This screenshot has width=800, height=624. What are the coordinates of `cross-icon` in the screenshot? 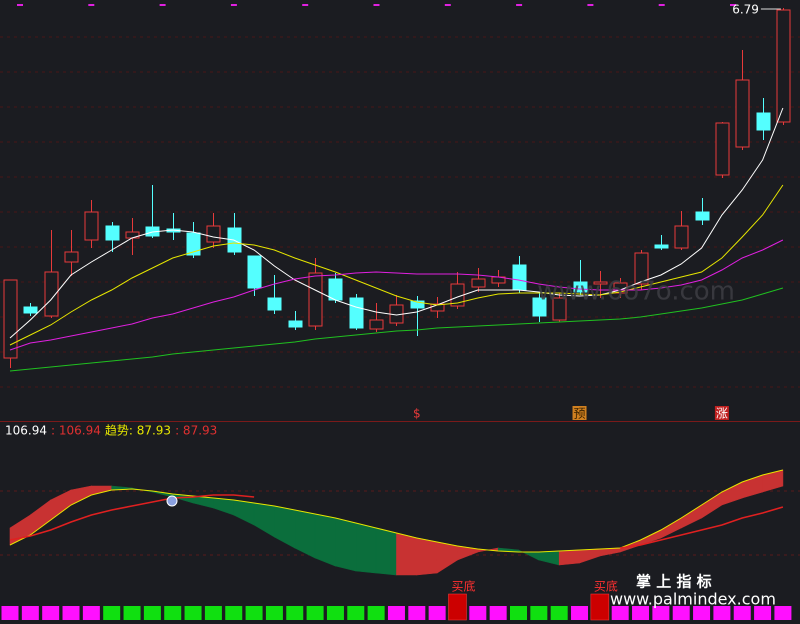 It's located at (172, 501).